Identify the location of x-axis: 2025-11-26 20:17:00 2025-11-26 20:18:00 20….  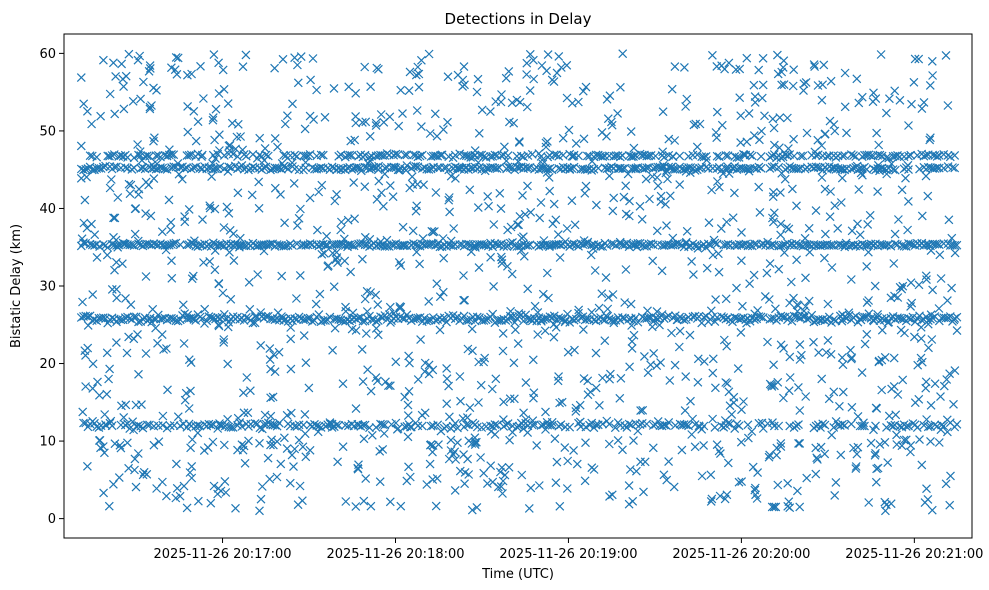
(568, 550).